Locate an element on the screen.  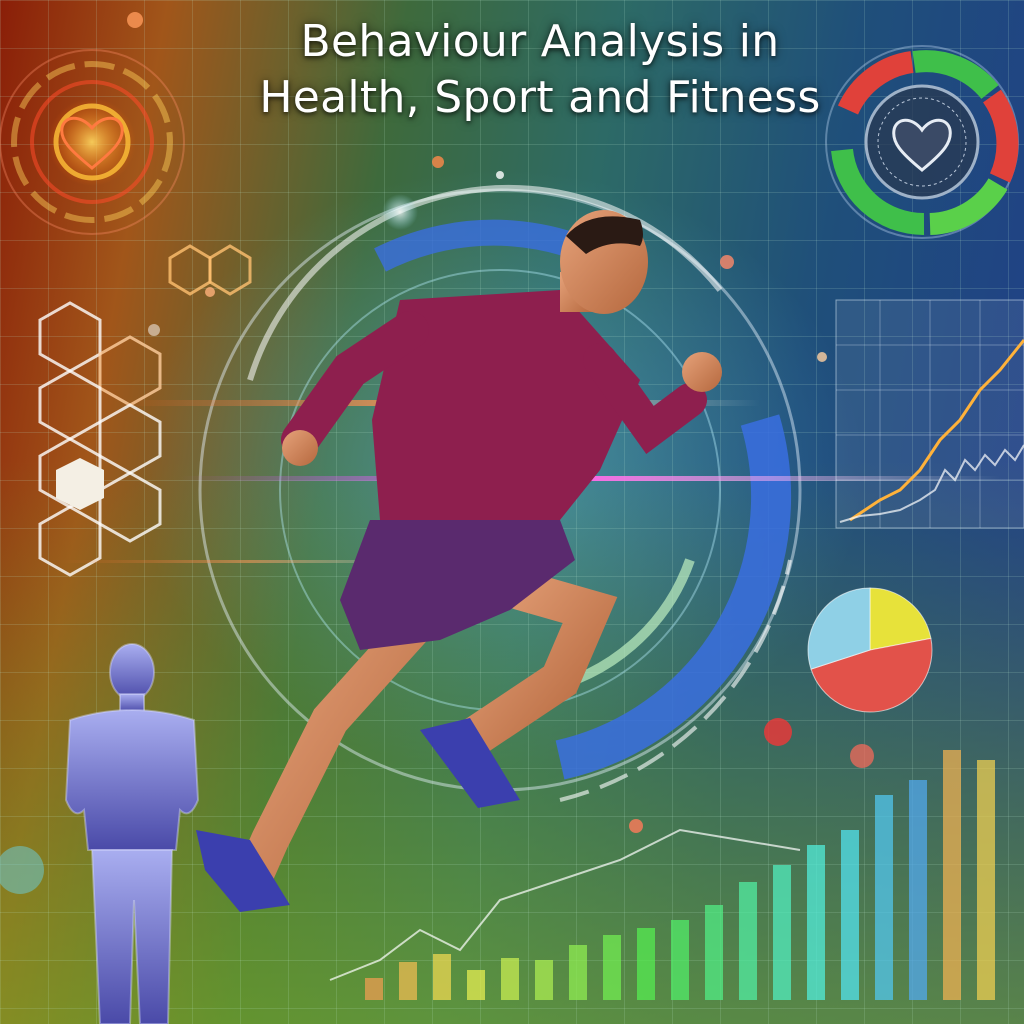
heart-rate-hologram is located at coordinates (92, 142).